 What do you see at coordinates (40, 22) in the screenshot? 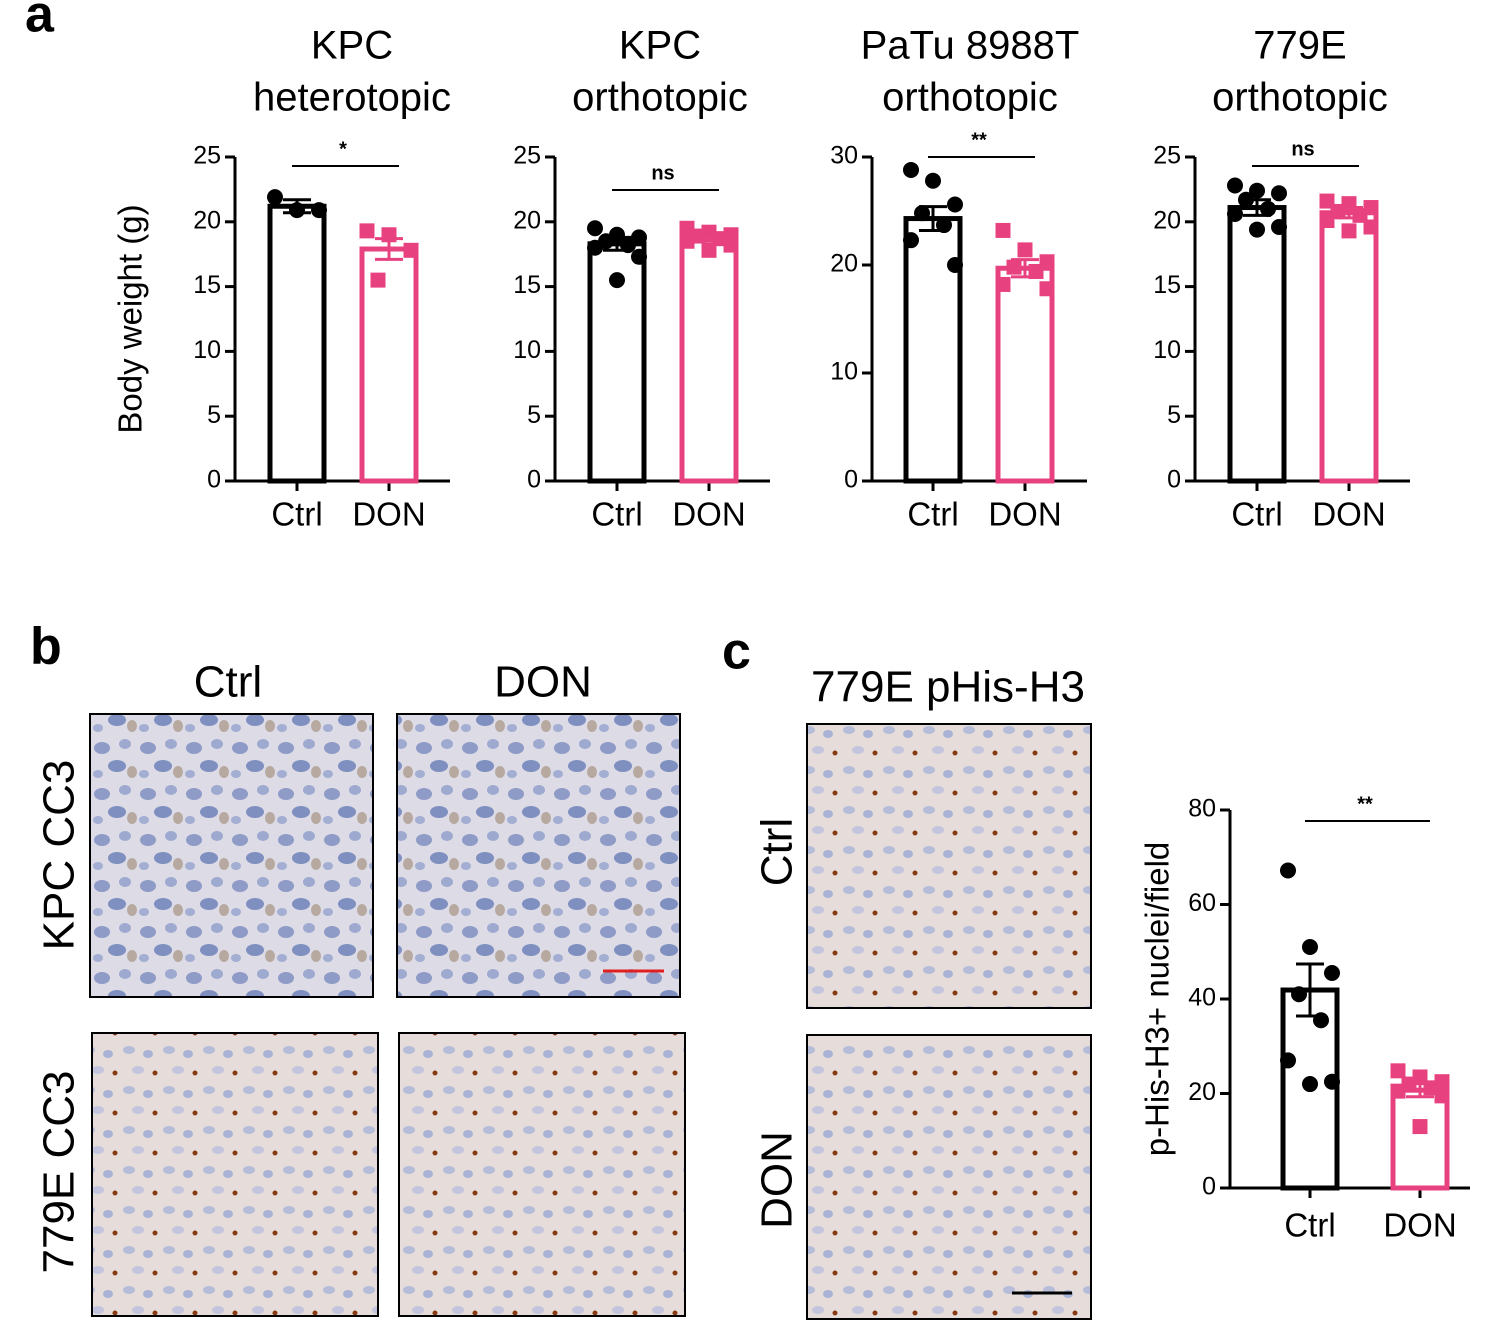
I see `panel-label: a` at bounding box center [40, 22].